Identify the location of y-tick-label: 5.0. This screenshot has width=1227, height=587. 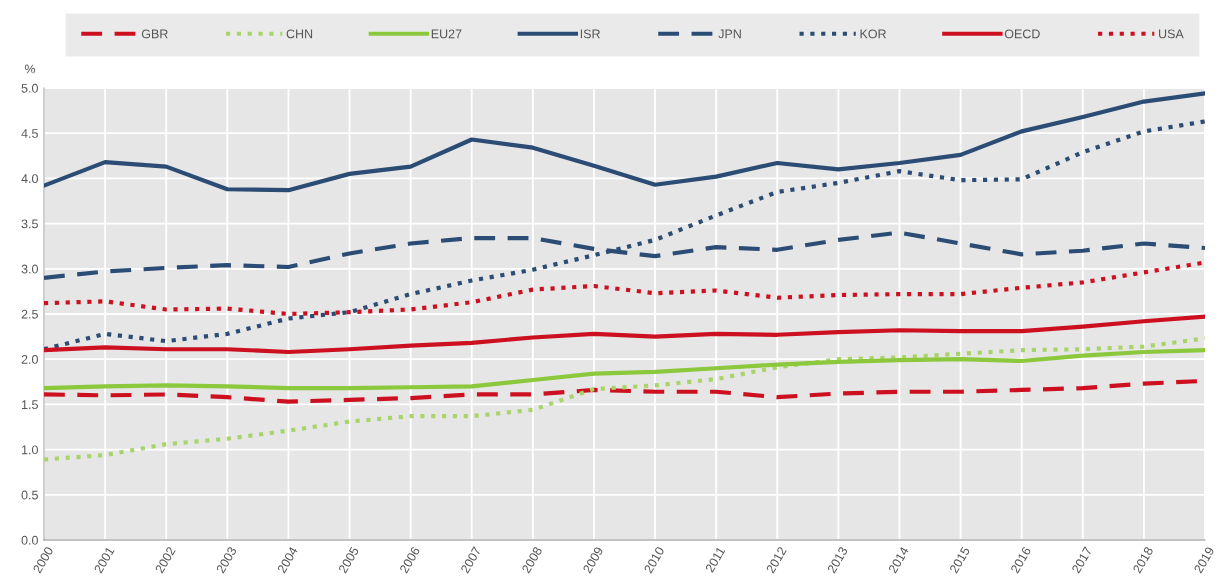
(29, 88).